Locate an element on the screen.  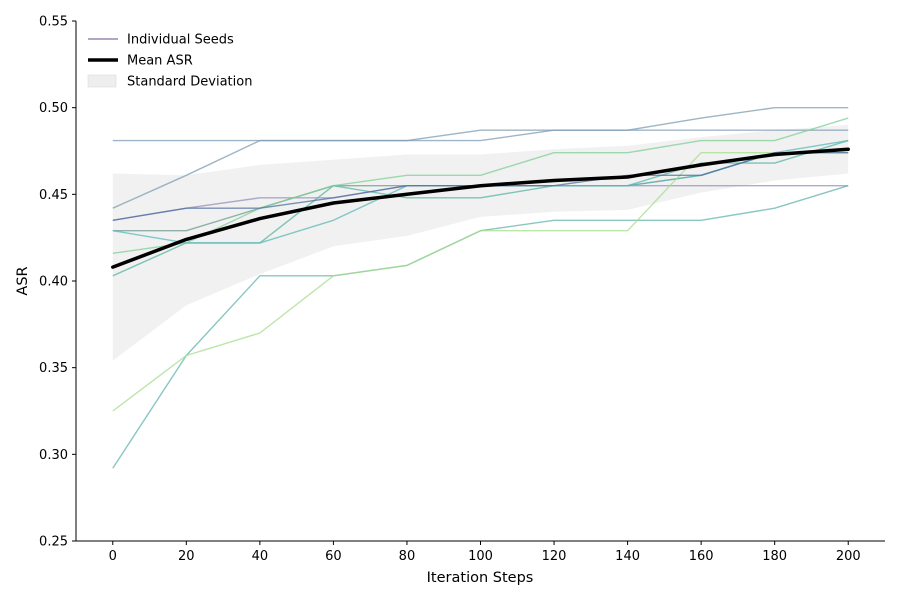
y-tick-label: 0.35 is located at coordinates (53, 368).